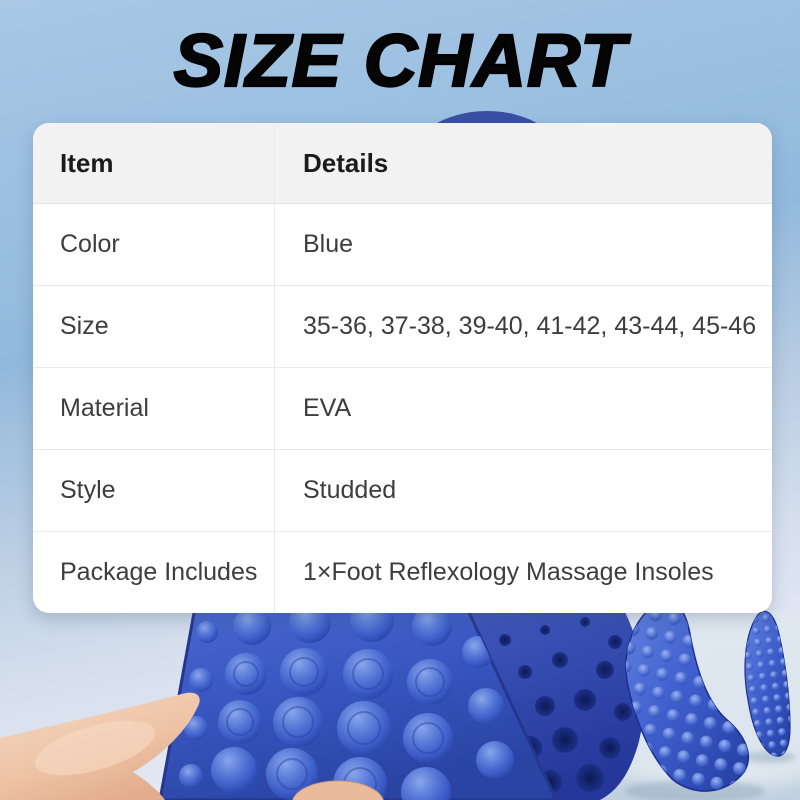  Describe the element at coordinates (338, 790) in the screenshot. I see `fingertip` at that location.